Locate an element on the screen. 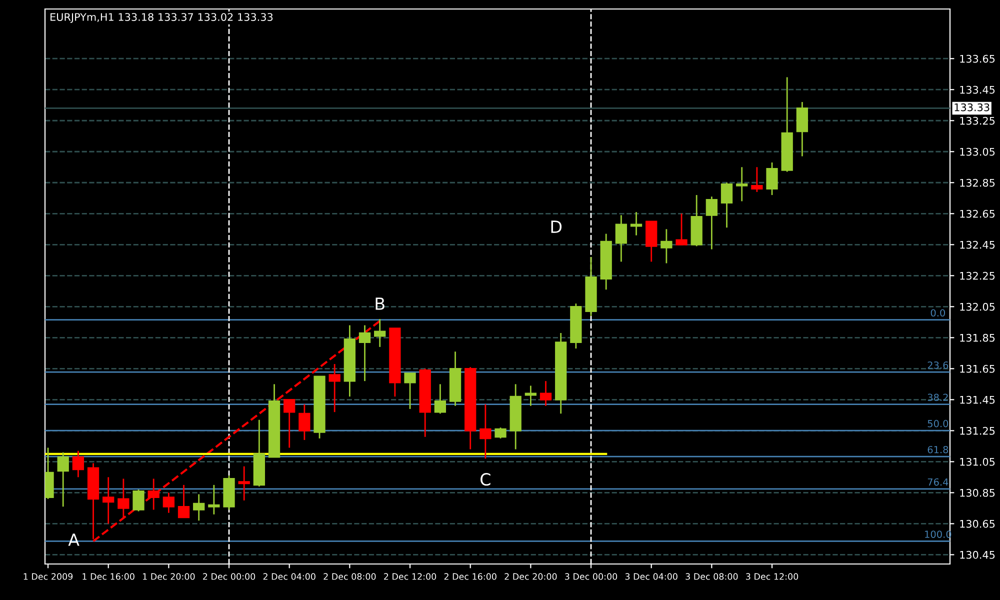 This screenshot has height=600, width=1000. annotation: 38.2 is located at coordinates (938, 398).